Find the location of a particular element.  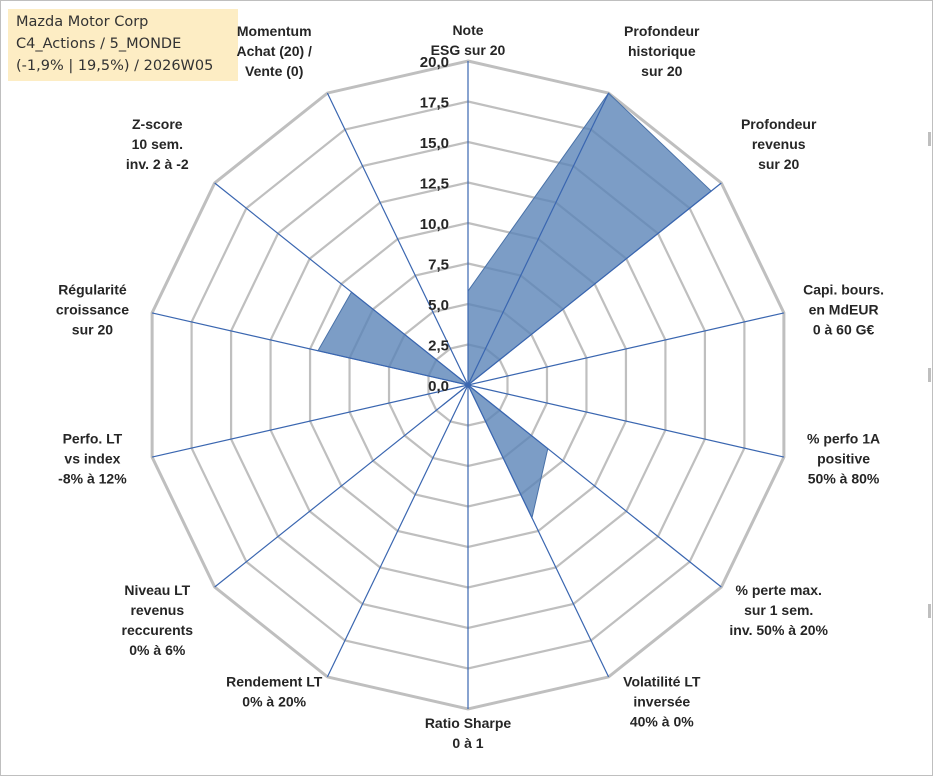

axis-label-line: en MdEUR is located at coordinates (844, 310).